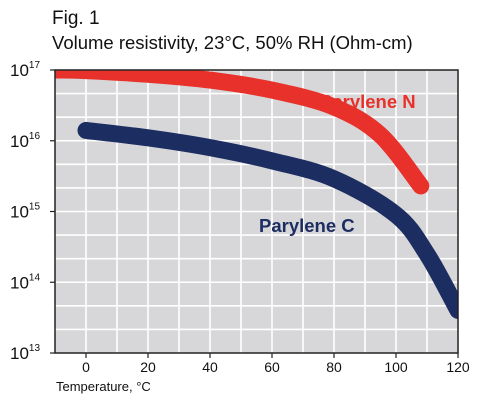  I want to click on y-tick-label: 1014, so click(25, 282).